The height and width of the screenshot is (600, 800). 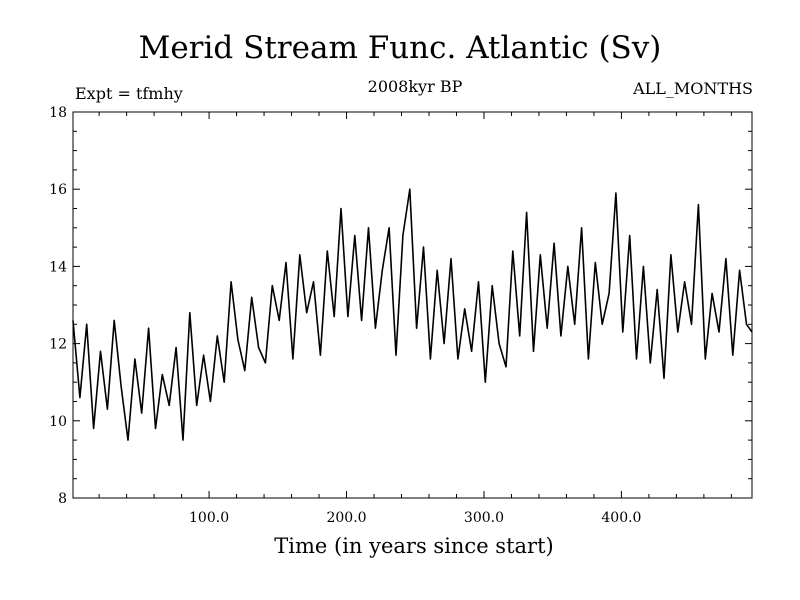 I want to click on x-axis-label: Time (in years since start), so click(x=414, y=546).